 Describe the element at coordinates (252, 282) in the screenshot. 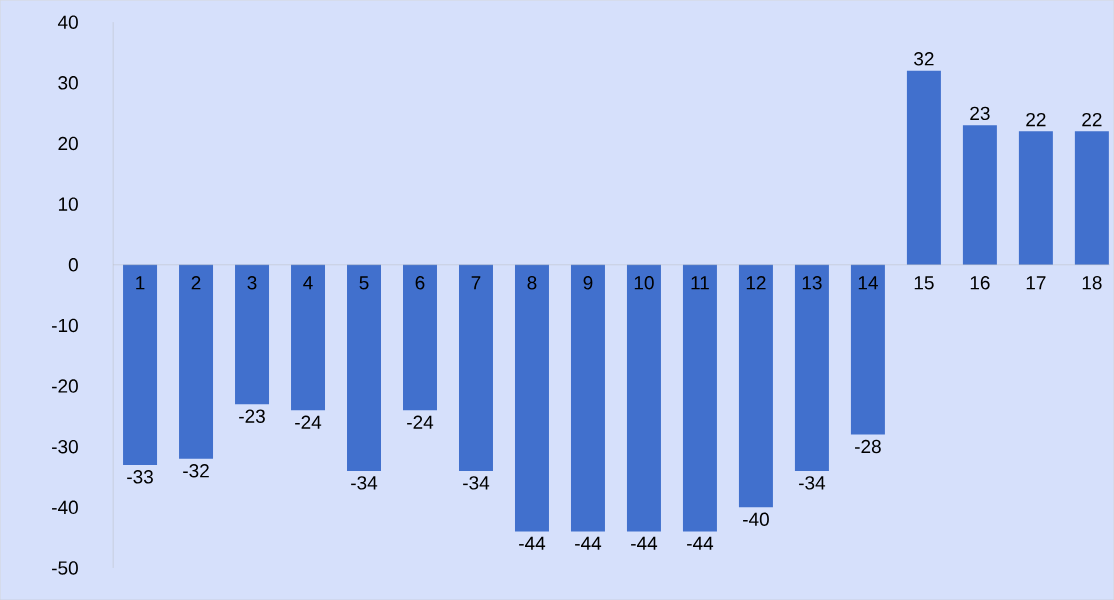

I see `x-tick-label: 3` at that location.